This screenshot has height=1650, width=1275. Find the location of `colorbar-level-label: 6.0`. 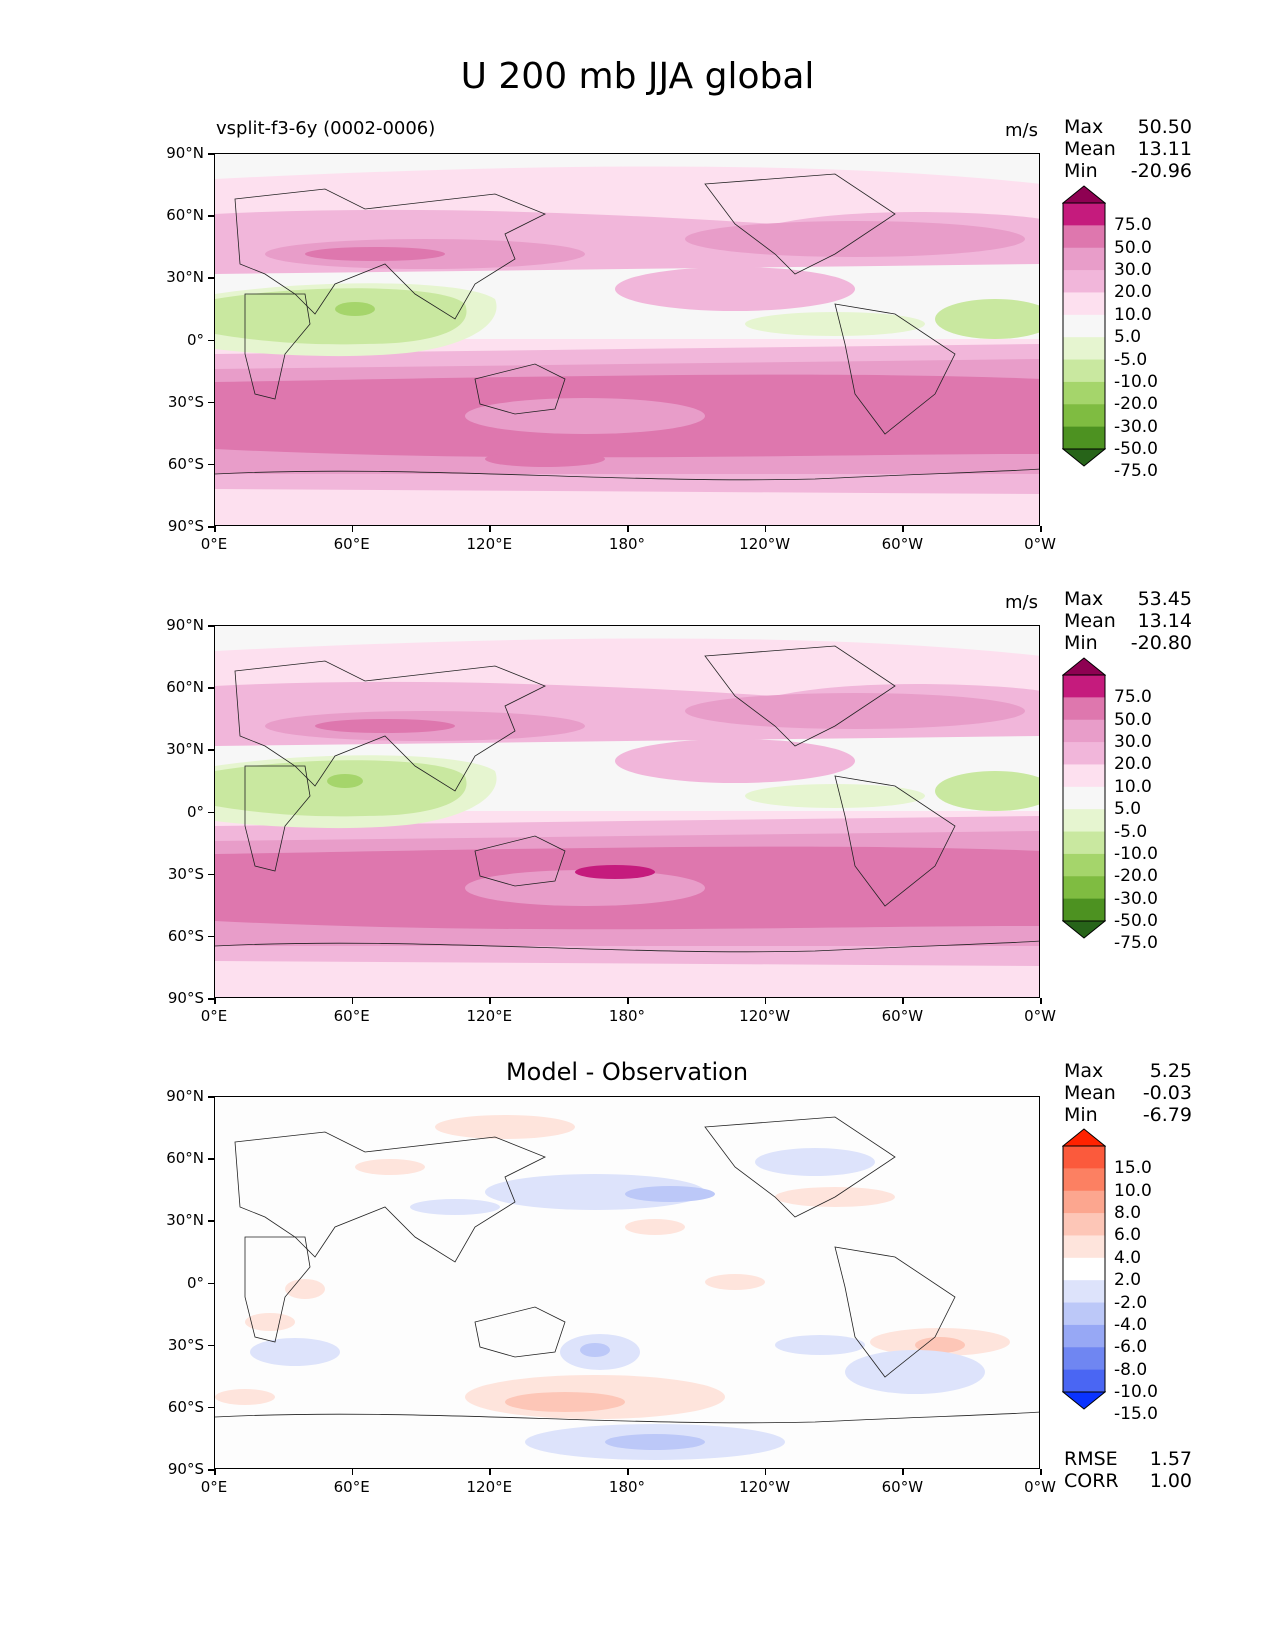

colorbar-level-label: 6.0 is located at coordinates (1128, 1235).